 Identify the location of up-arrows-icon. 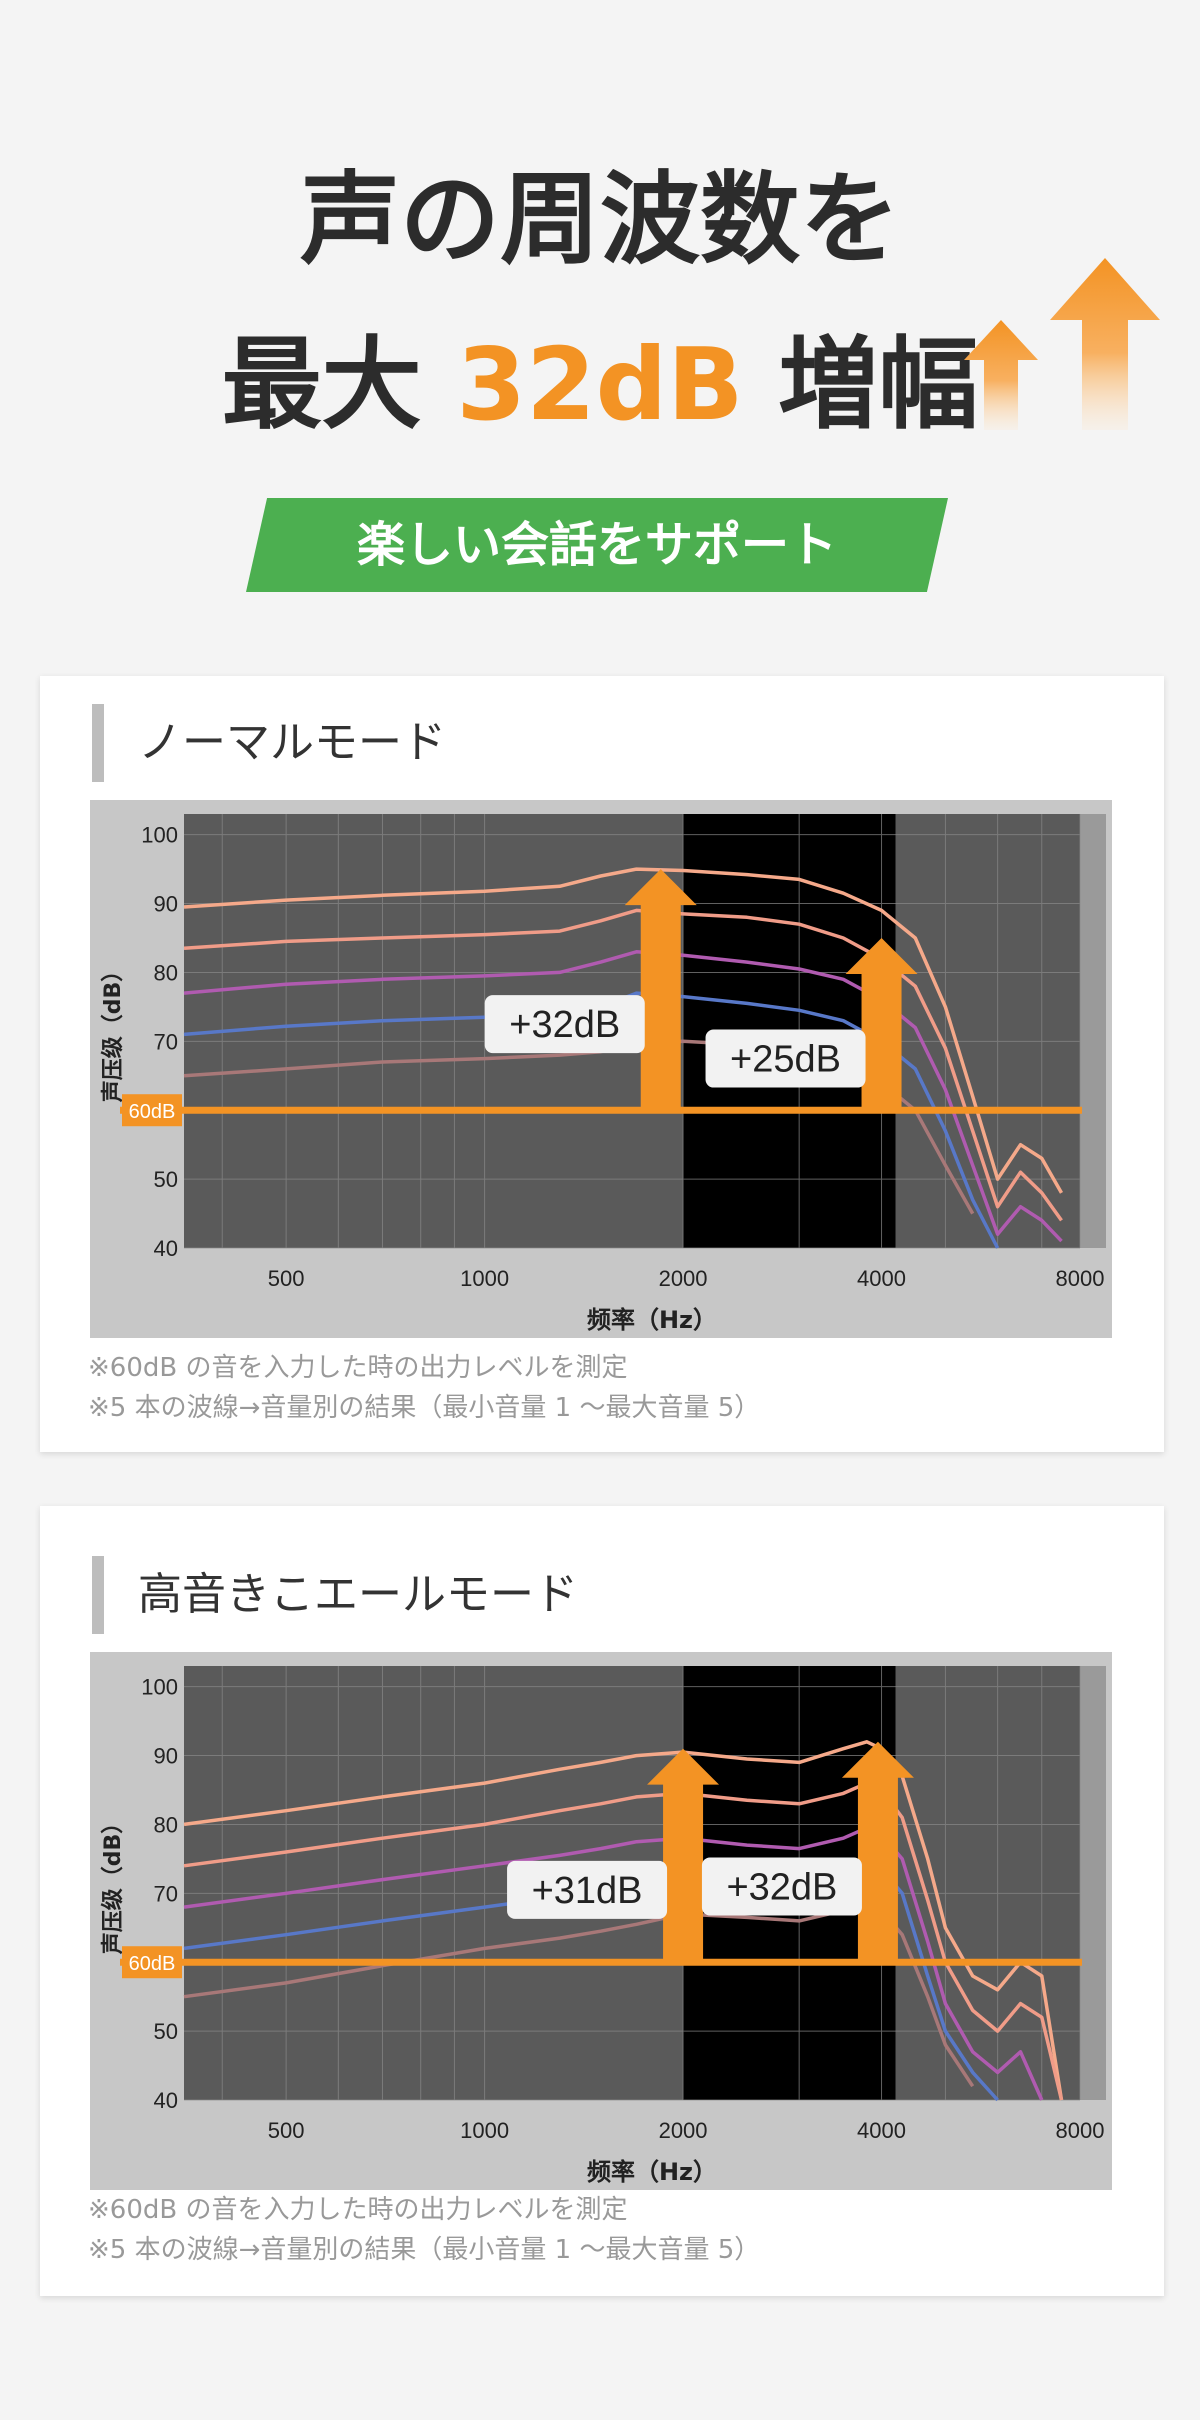
(1062, 344).